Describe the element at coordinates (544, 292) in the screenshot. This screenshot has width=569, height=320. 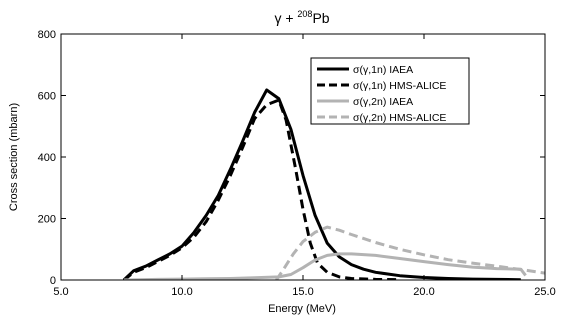
I see `x-tick-label: 25.0` at that location.